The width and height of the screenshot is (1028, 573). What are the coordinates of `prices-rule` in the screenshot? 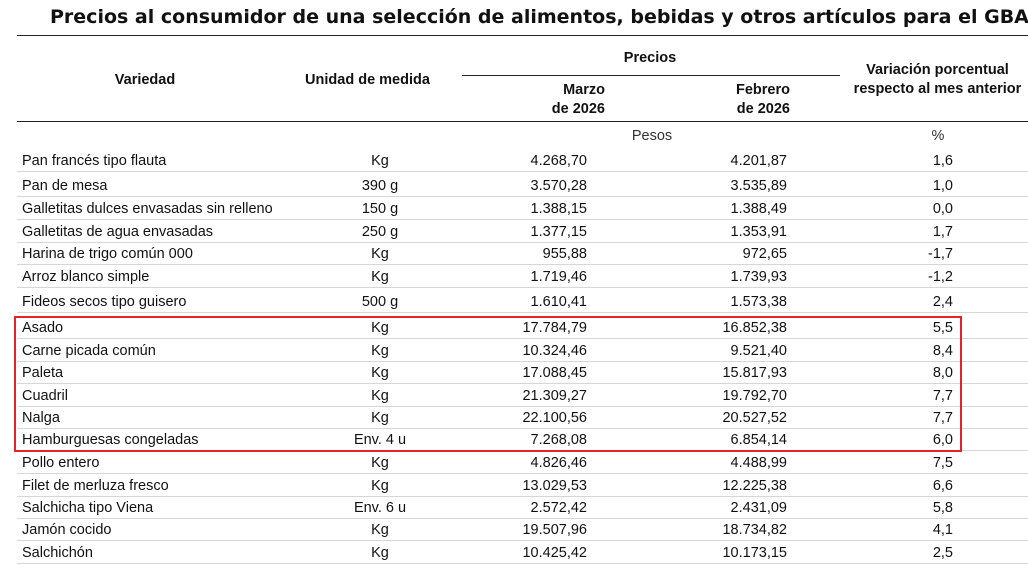 It's located at (651, 75).